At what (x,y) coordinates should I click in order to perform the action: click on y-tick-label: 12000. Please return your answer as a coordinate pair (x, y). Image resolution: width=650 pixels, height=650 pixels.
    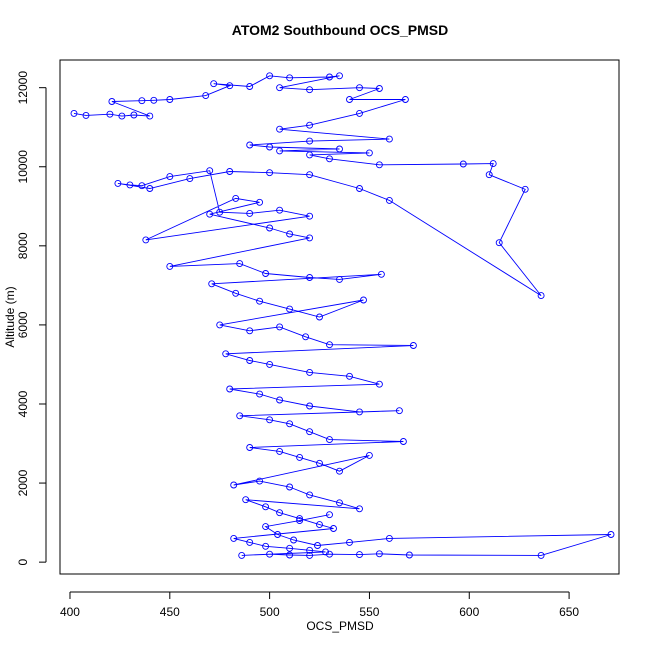
    Looking at the image, I should click on (23, 88).